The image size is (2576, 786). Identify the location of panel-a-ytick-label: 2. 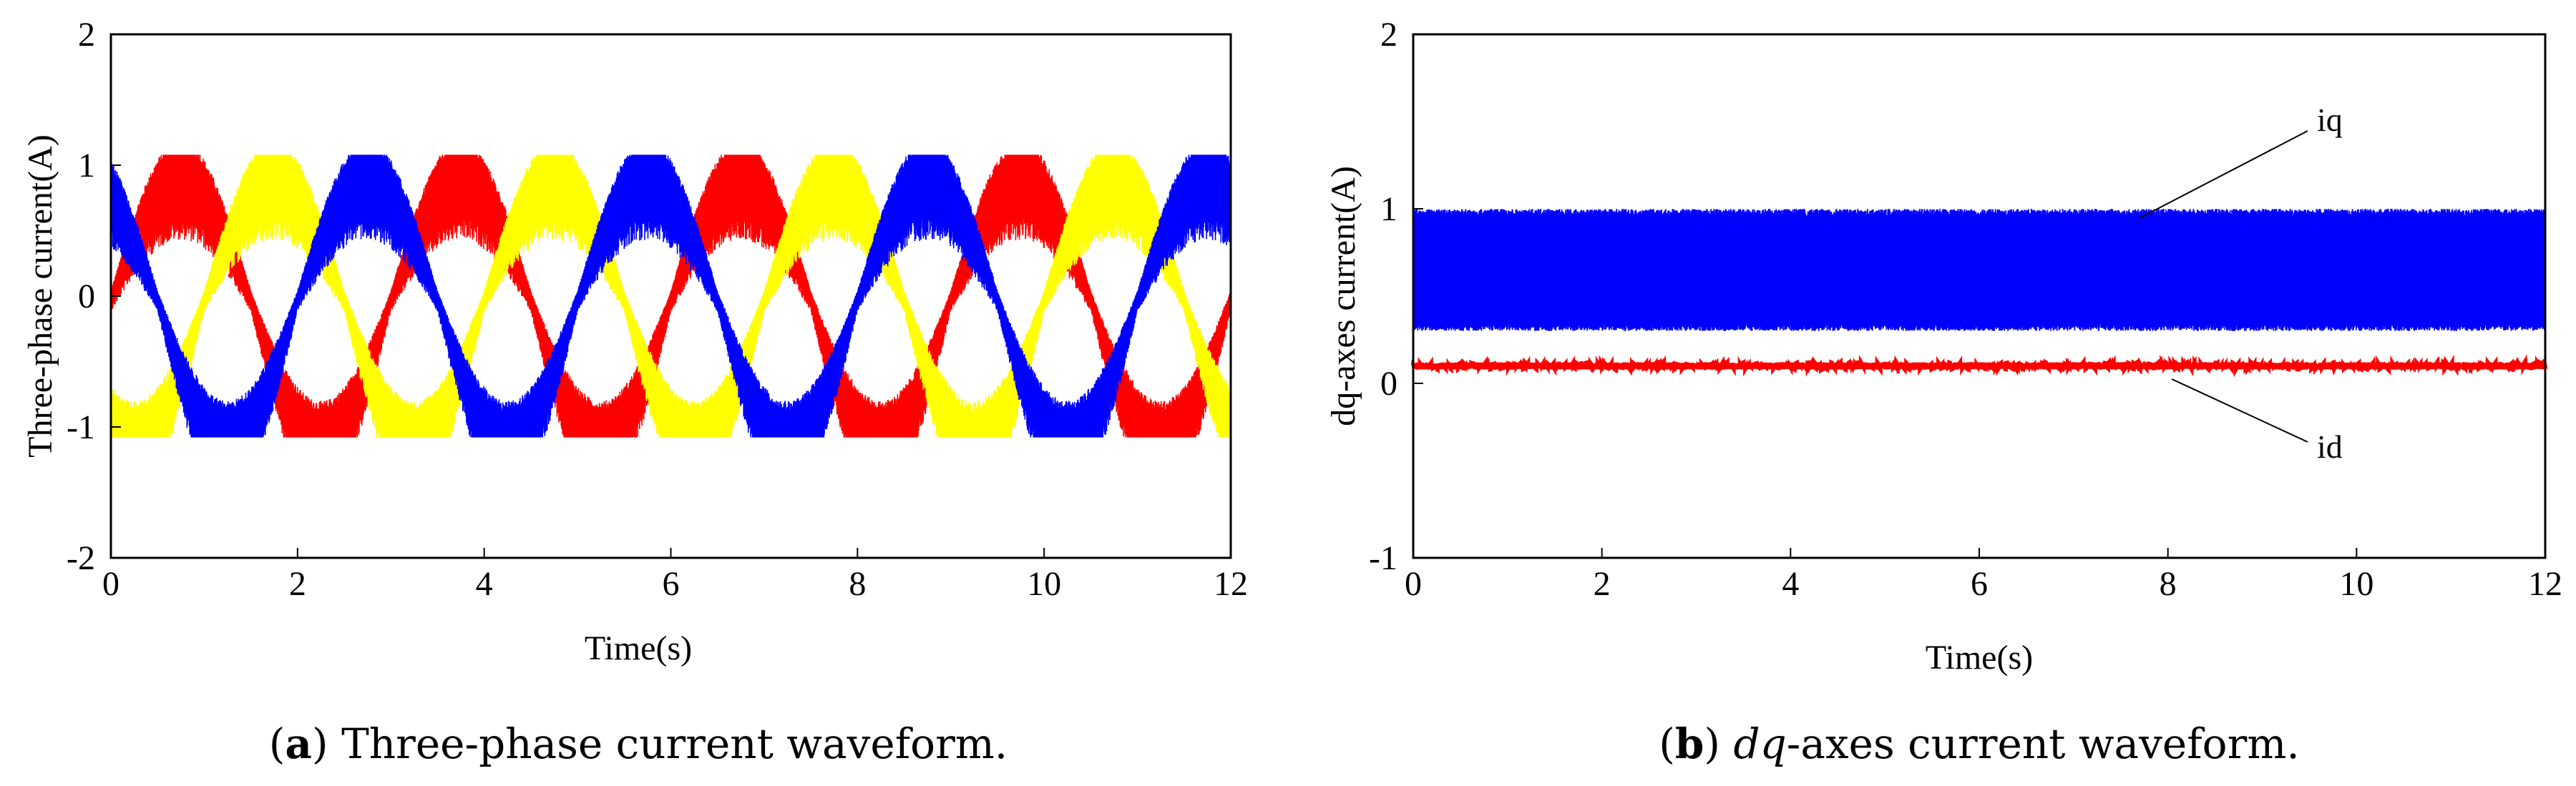
(86, 35).